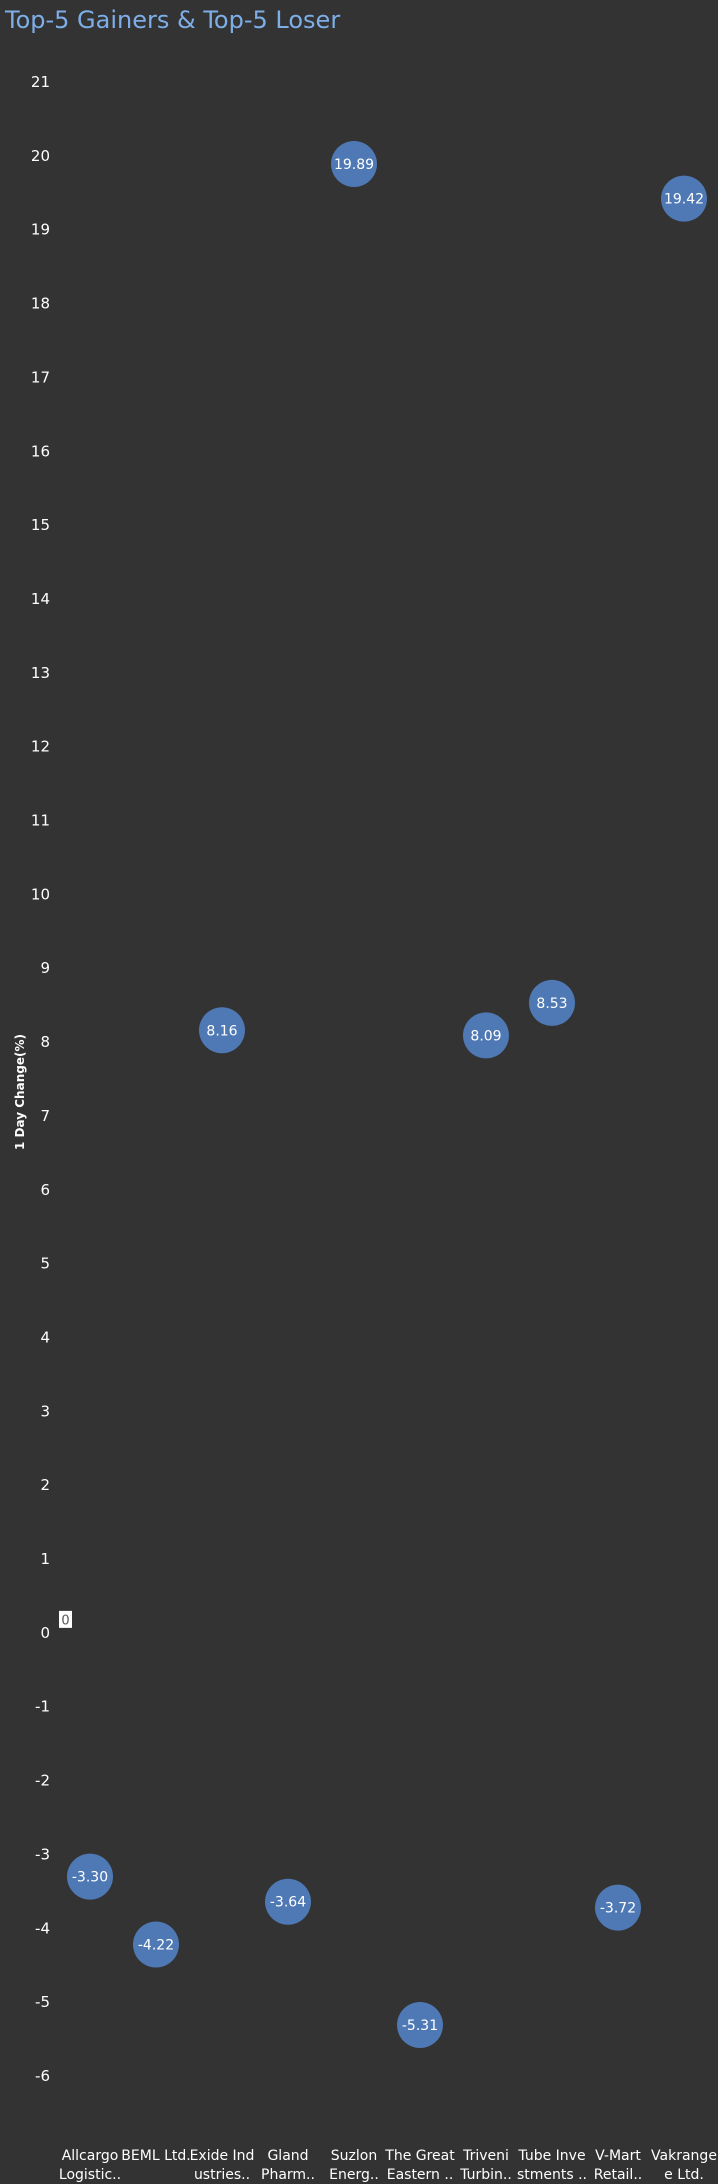 The image size is (718, 2184). Describe the element at coordinates (40, 747) in the screenshot. I see `y-tick-label: 12` at that location.